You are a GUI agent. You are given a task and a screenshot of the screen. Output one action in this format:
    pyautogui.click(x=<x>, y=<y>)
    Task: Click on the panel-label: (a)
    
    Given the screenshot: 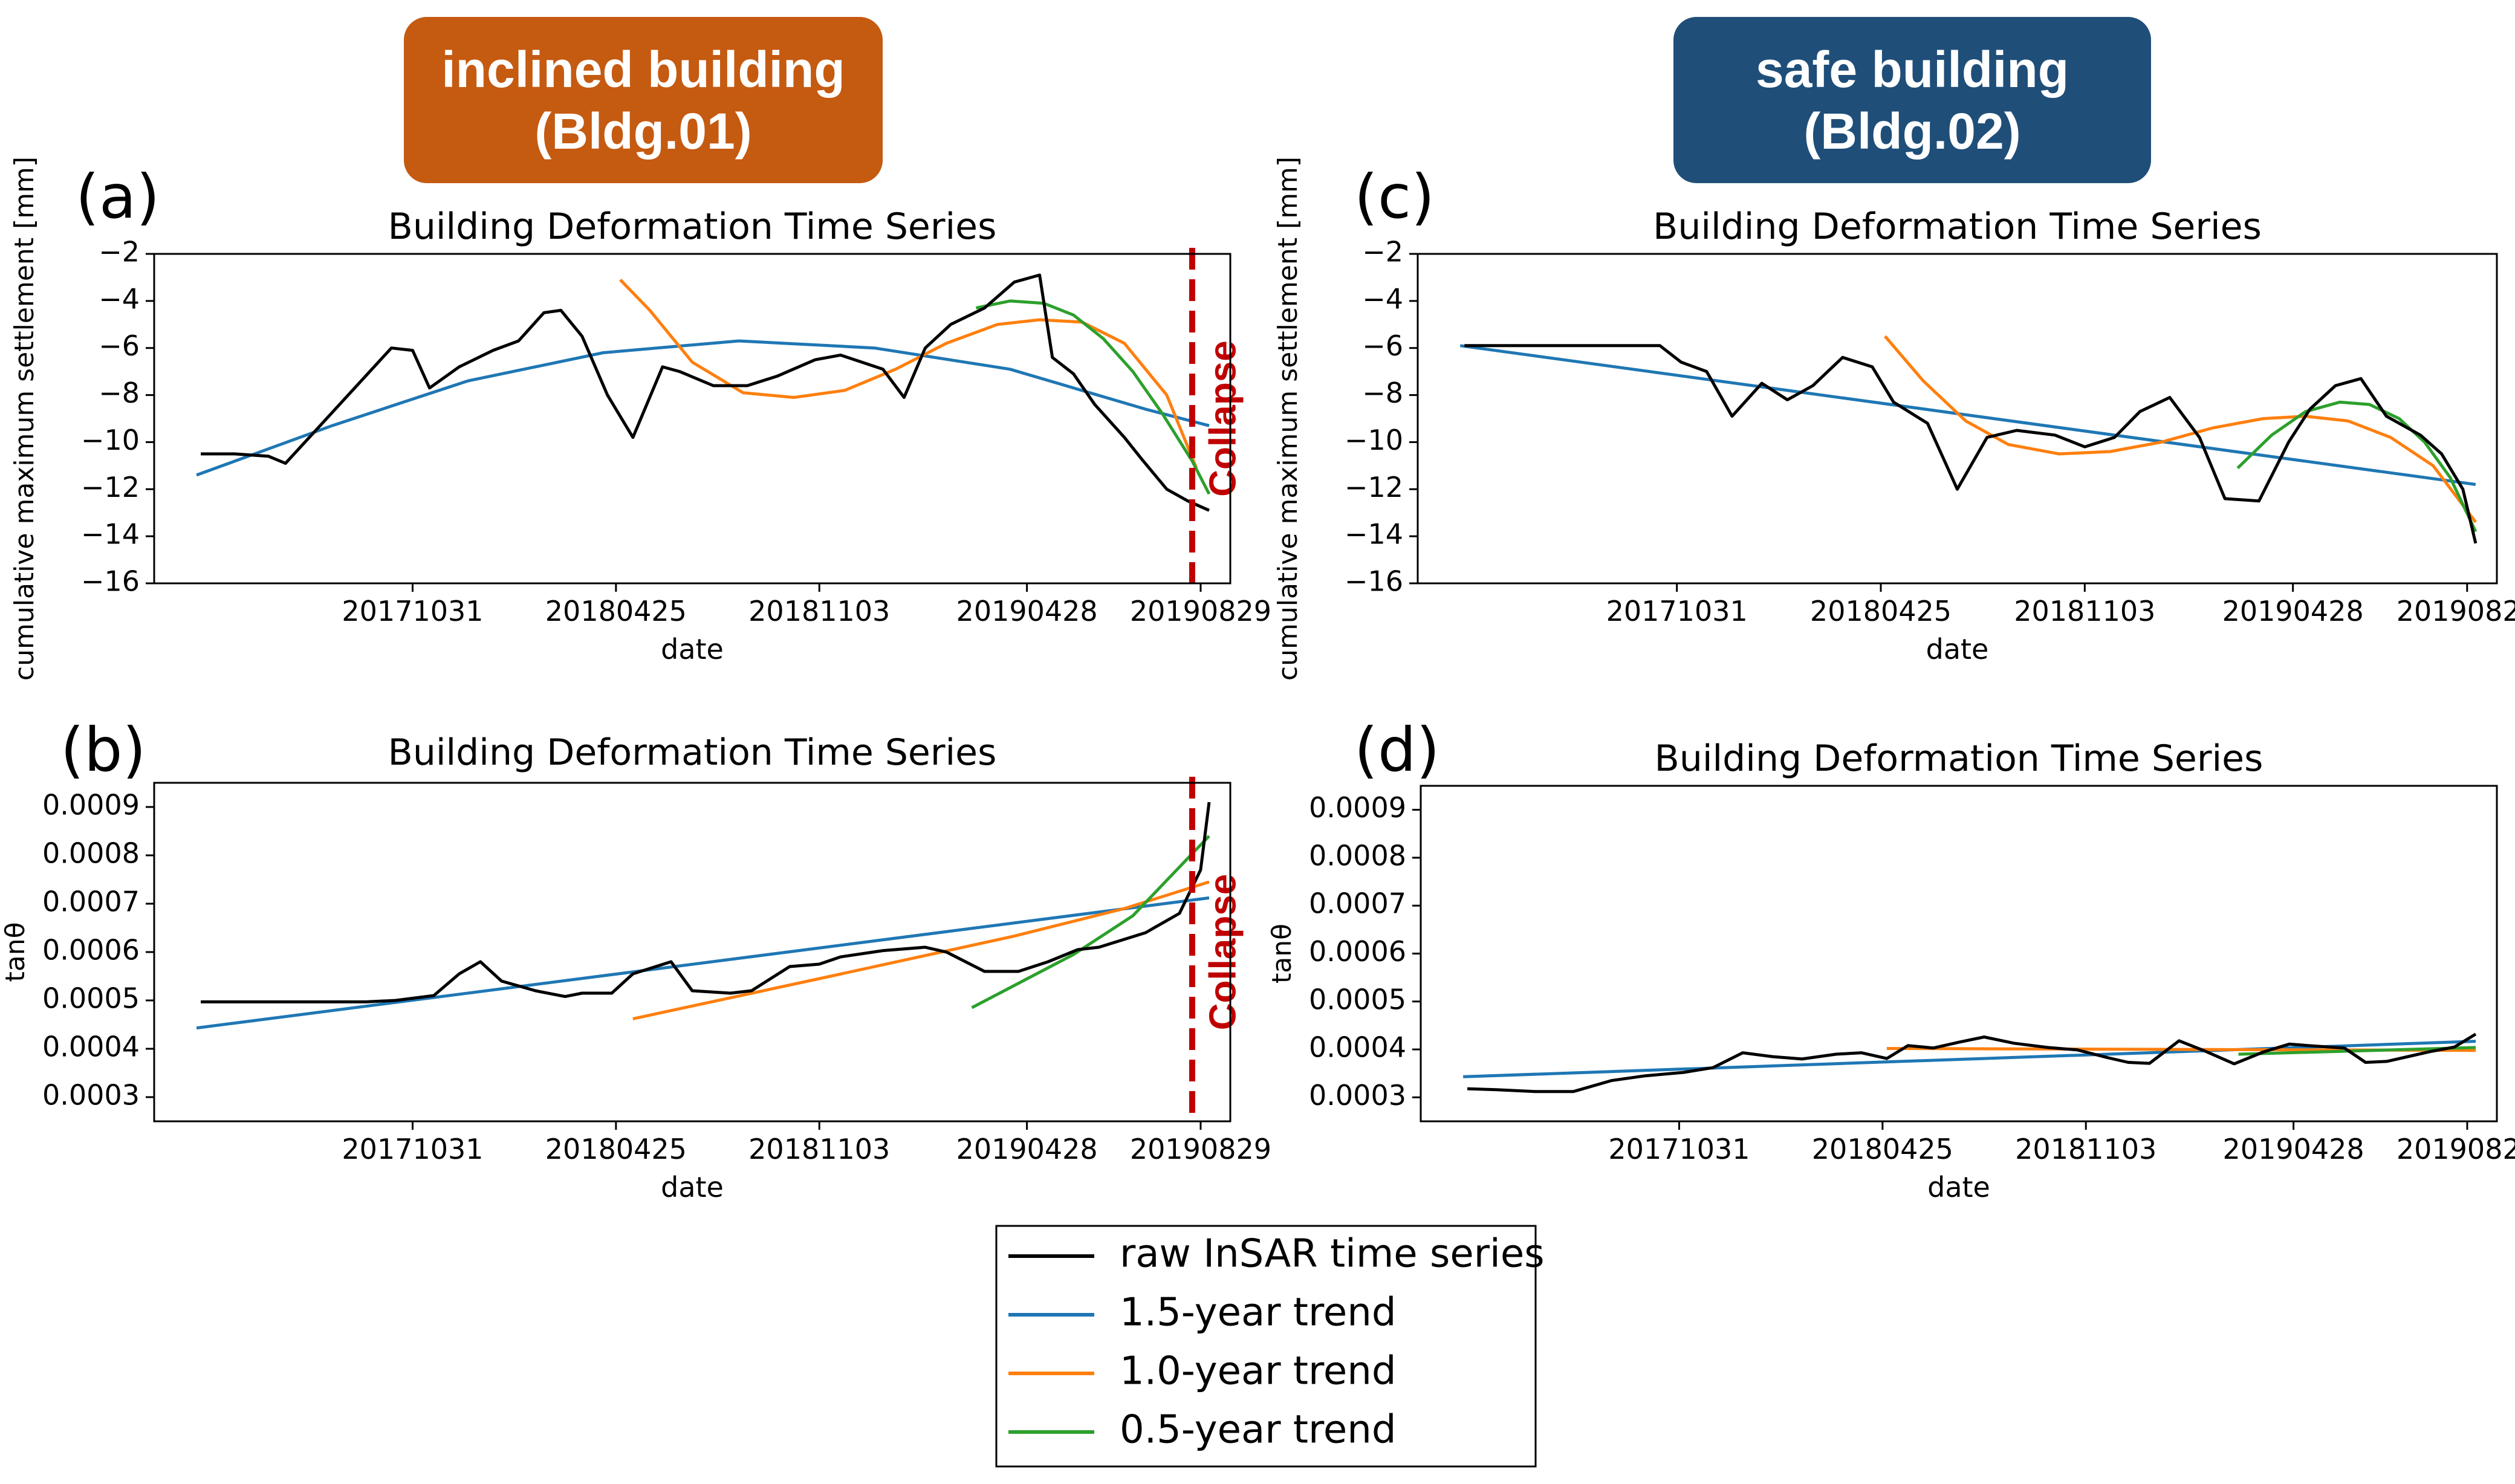 What is the action you would take?
    pyautogui.click(x=118, y=196)
    